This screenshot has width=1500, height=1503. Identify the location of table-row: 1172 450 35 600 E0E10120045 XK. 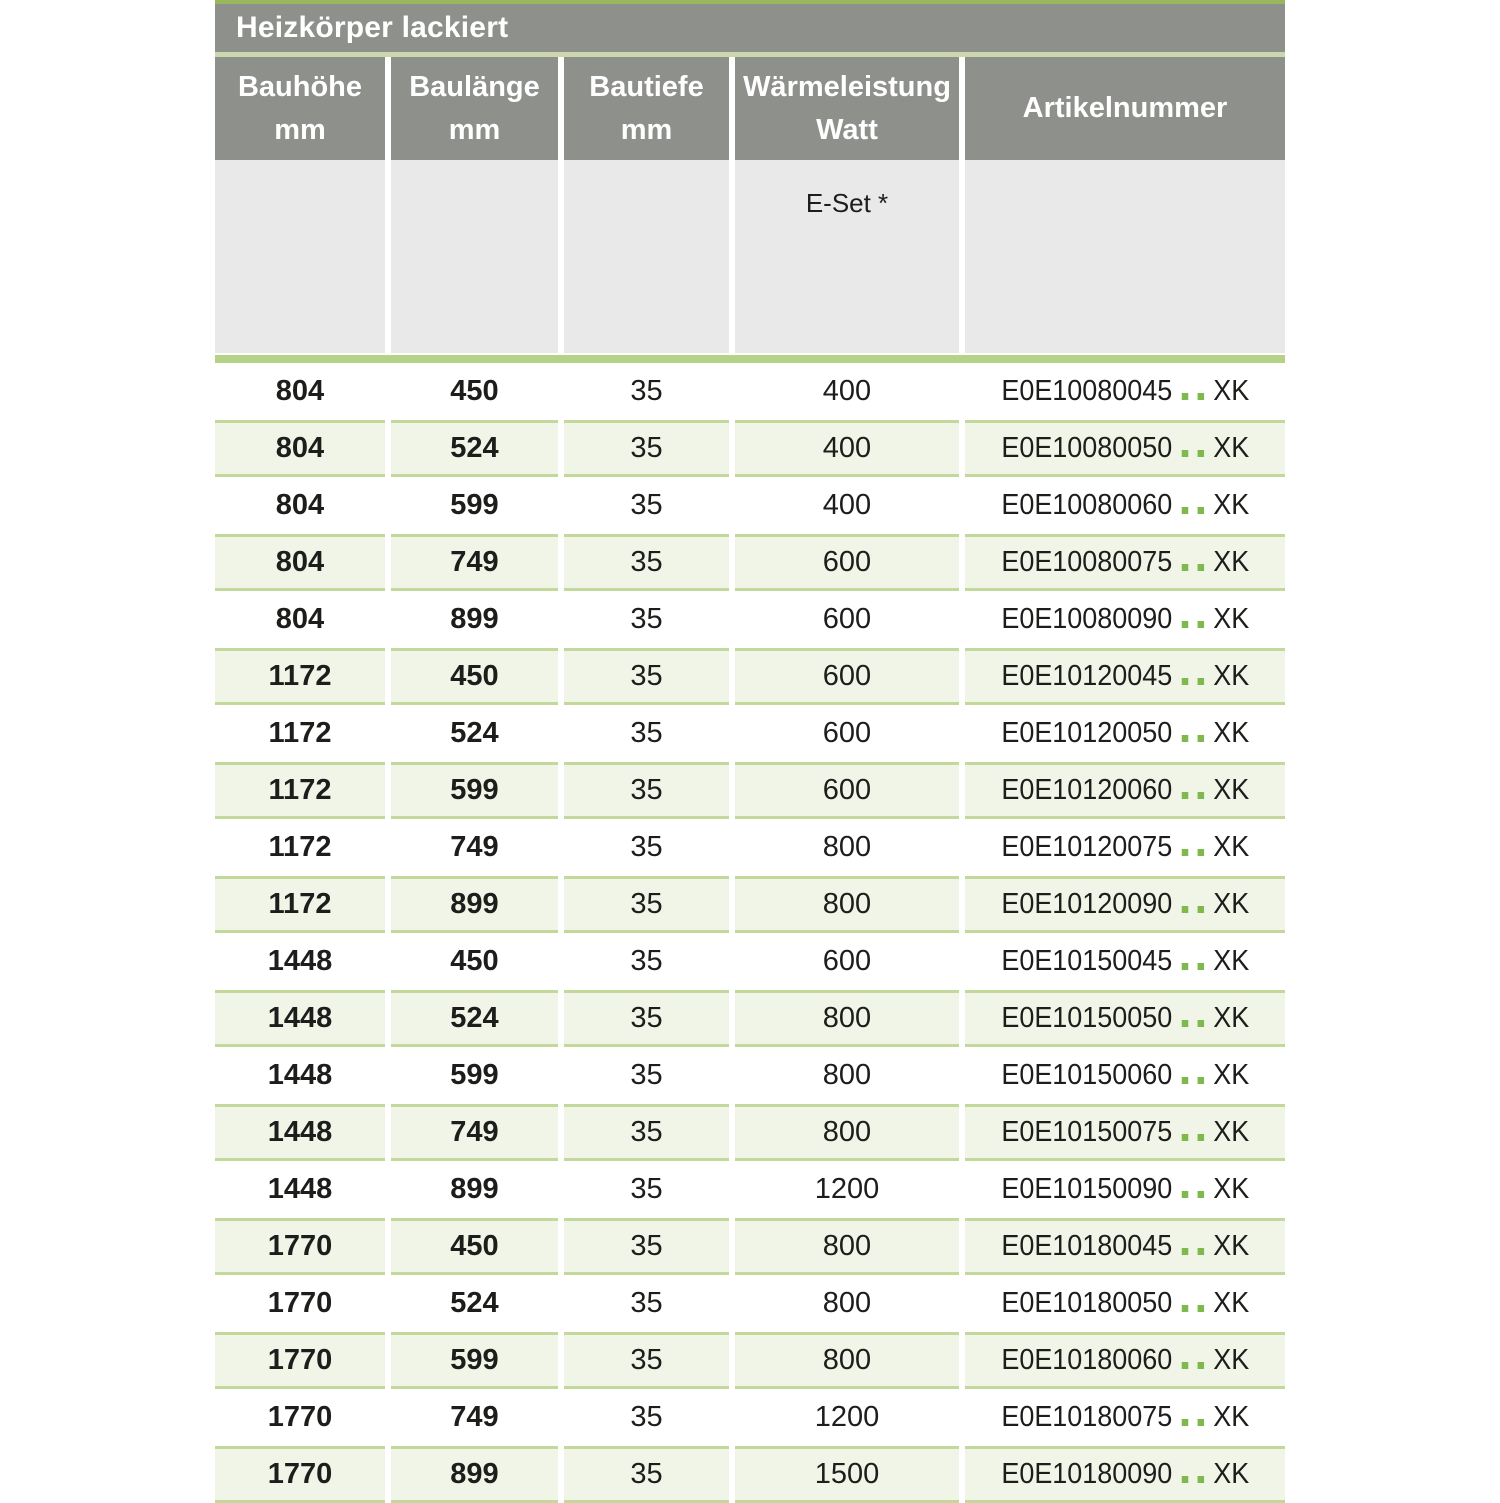
(750, 676).